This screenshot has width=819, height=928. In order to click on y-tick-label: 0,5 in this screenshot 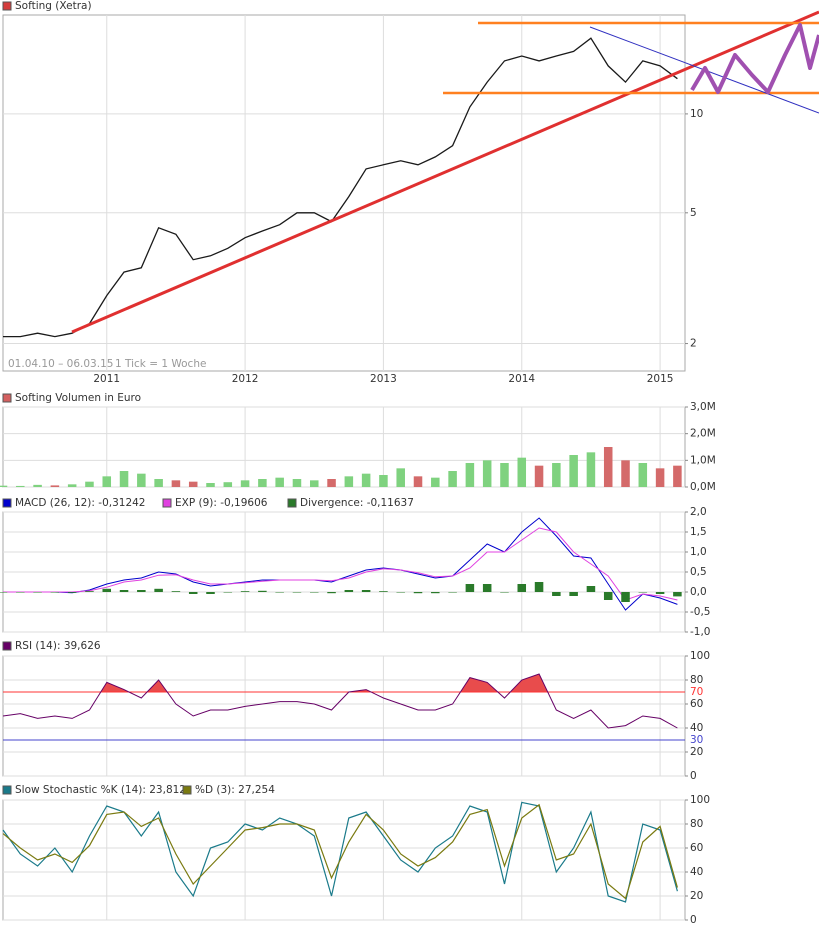, I will do `click(698, 572)`.